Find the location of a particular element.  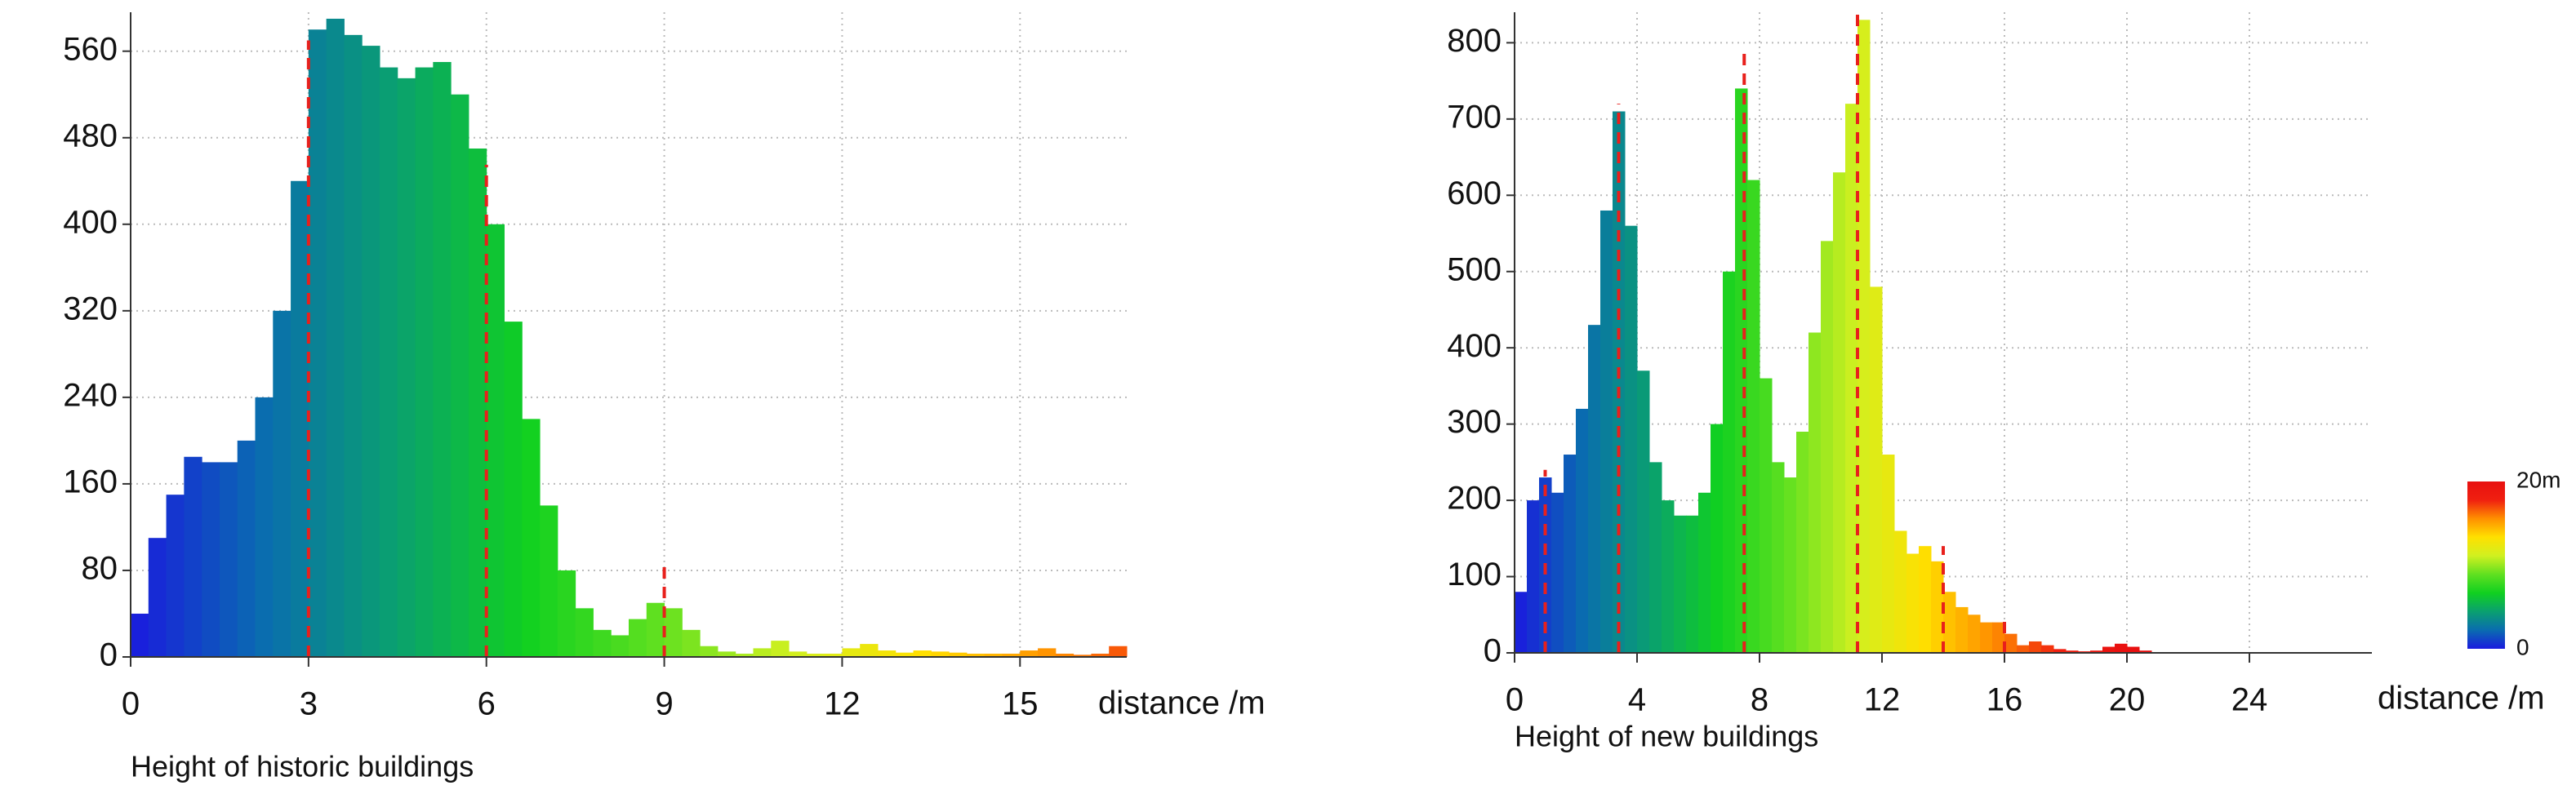

chart-title: Height of new buildings is located at coordinates (1667, 736).